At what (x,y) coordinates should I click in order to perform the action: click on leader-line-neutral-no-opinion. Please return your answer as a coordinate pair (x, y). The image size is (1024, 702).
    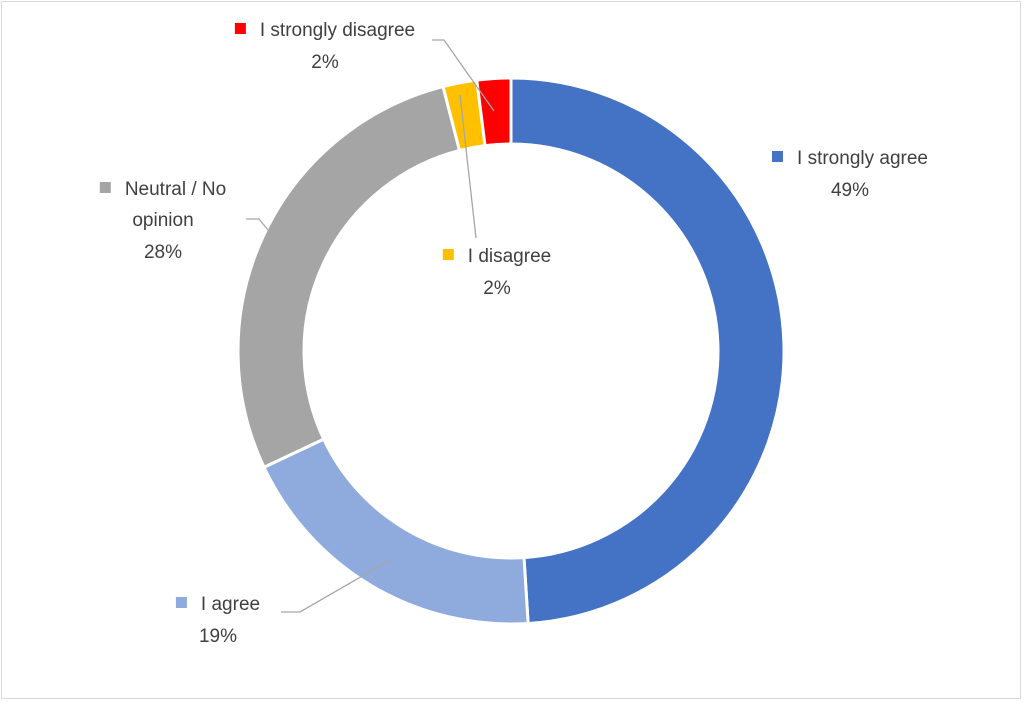
    Looking at the image, I should click on (257, 224).